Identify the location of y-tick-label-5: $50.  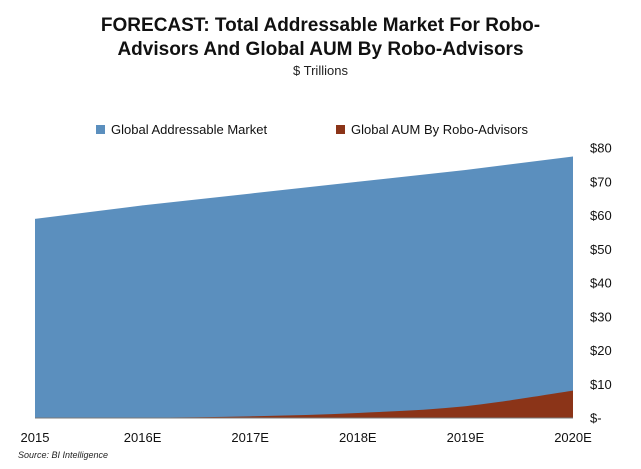
(601, 249).